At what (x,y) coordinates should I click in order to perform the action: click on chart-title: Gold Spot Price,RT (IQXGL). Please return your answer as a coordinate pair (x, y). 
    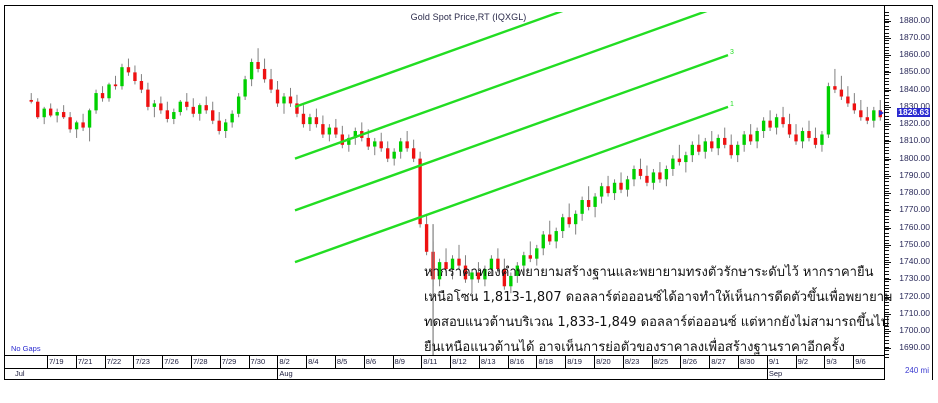
    Looking at the image, I should click on (468, 17).